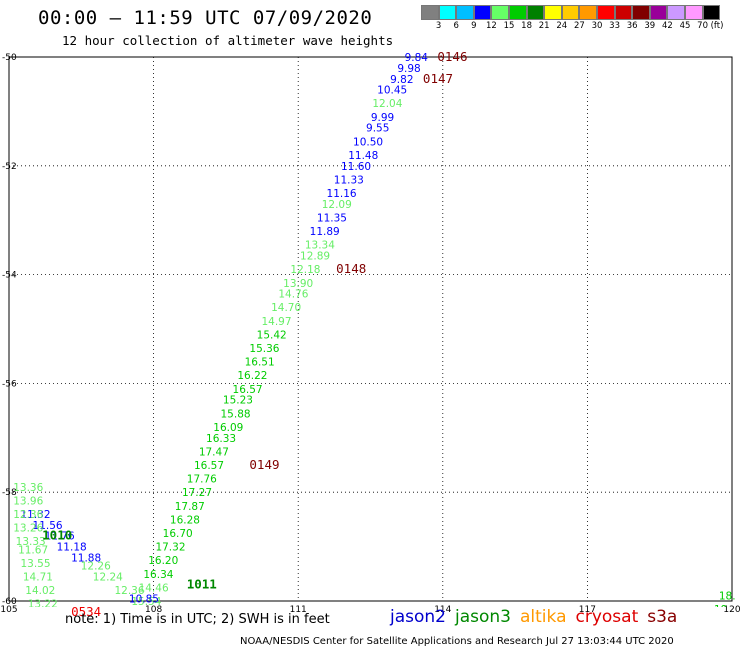 This screenshot has width=740, height=650. What do you see at coordinates (337, 205) in the screenshot?
I see `wave-height-value: 12.09` at bounding box center [337, 205].